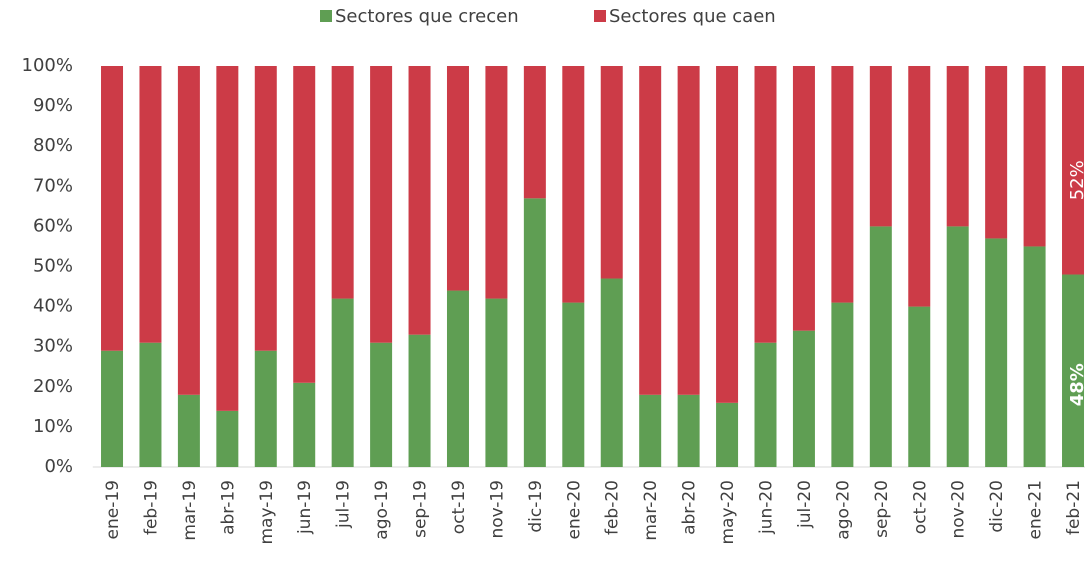 Image resolution: width=1085 pixels, height=564 pixels. Describe the element at coordinates (427, 16) in the screenshot. I see `legend-label: Sectores que crecen` at that location.